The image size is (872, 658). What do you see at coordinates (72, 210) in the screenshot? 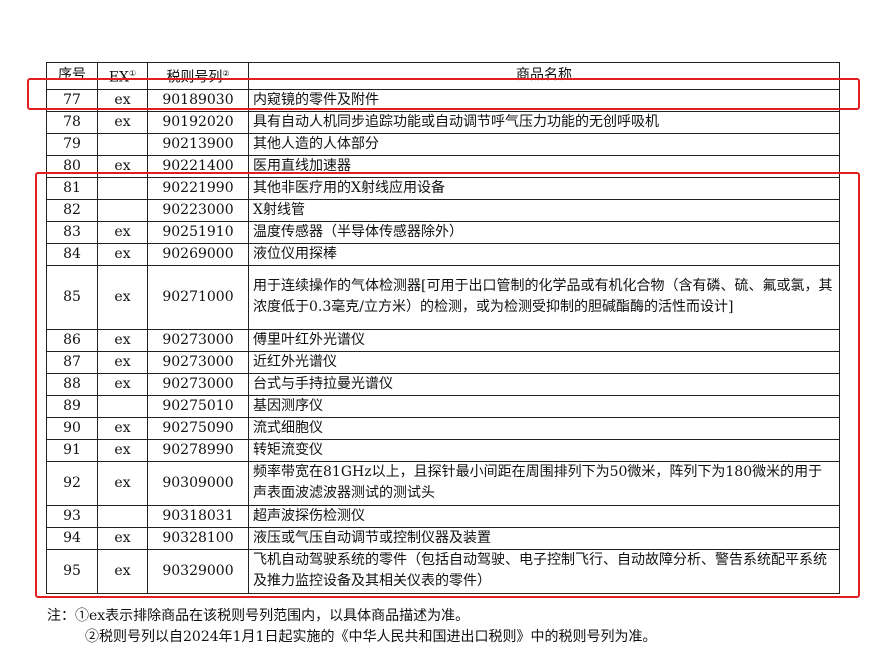
I see `row-seq: 82` at bounding box center [72, 210].